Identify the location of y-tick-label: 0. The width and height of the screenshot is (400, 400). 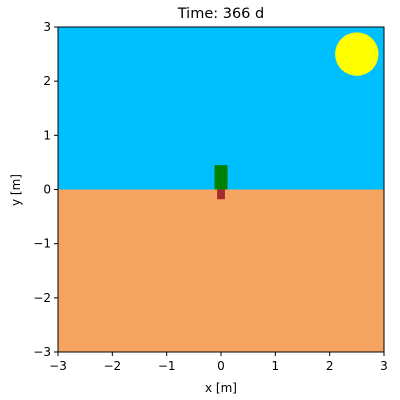
(47, 190).